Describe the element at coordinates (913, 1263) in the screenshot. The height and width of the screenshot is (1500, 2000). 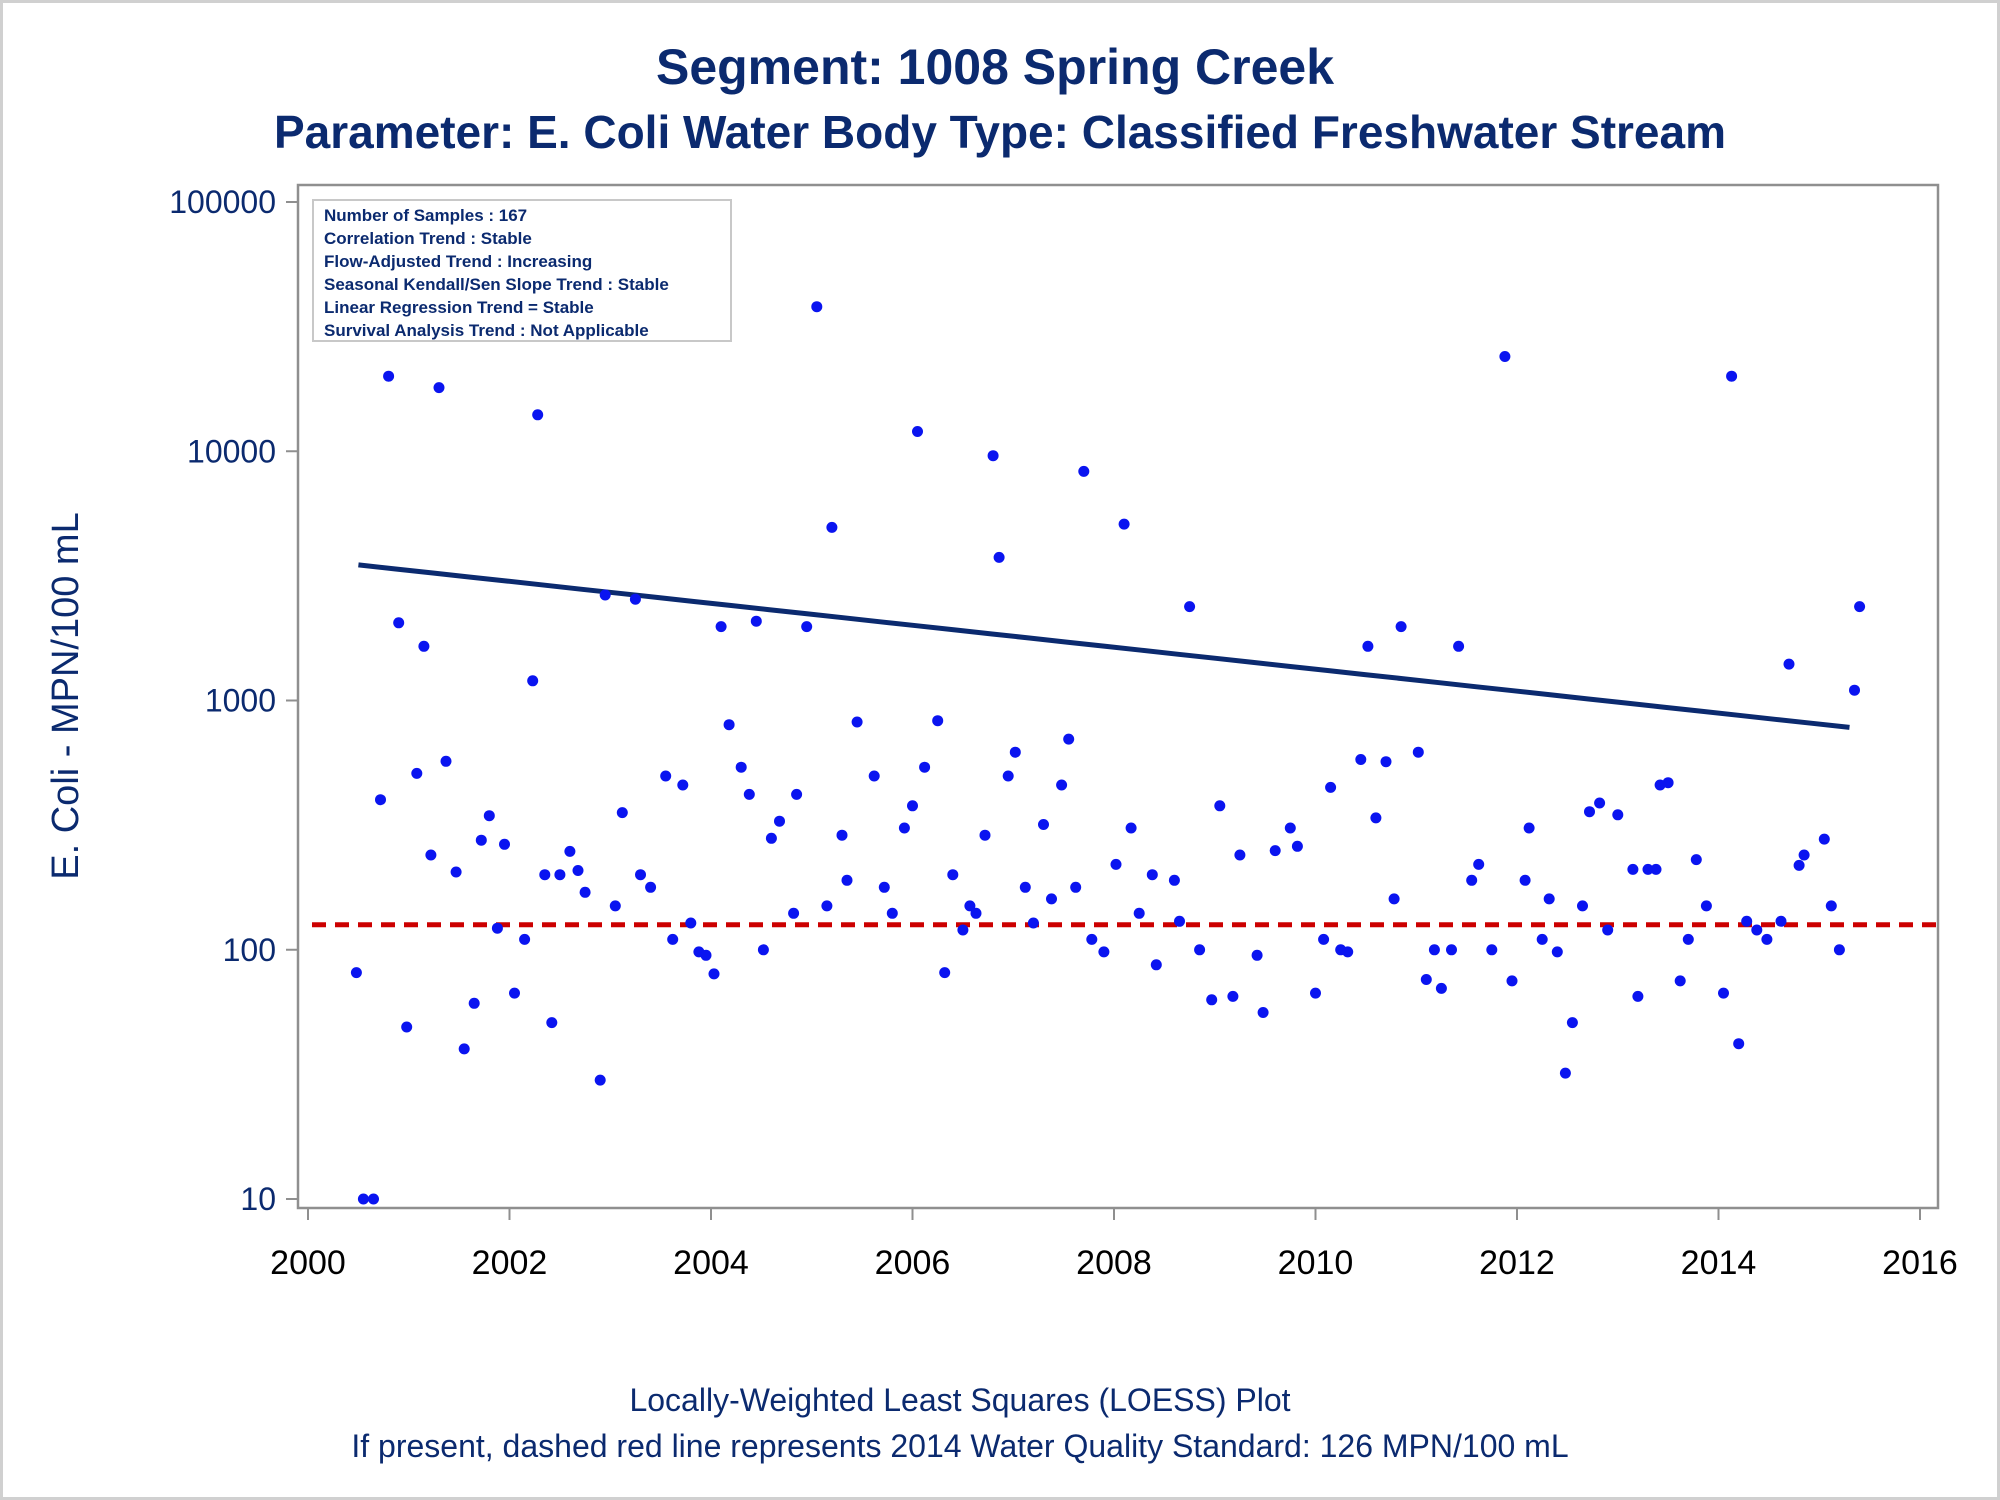
I see `x-tick-label: 2006` at that location.